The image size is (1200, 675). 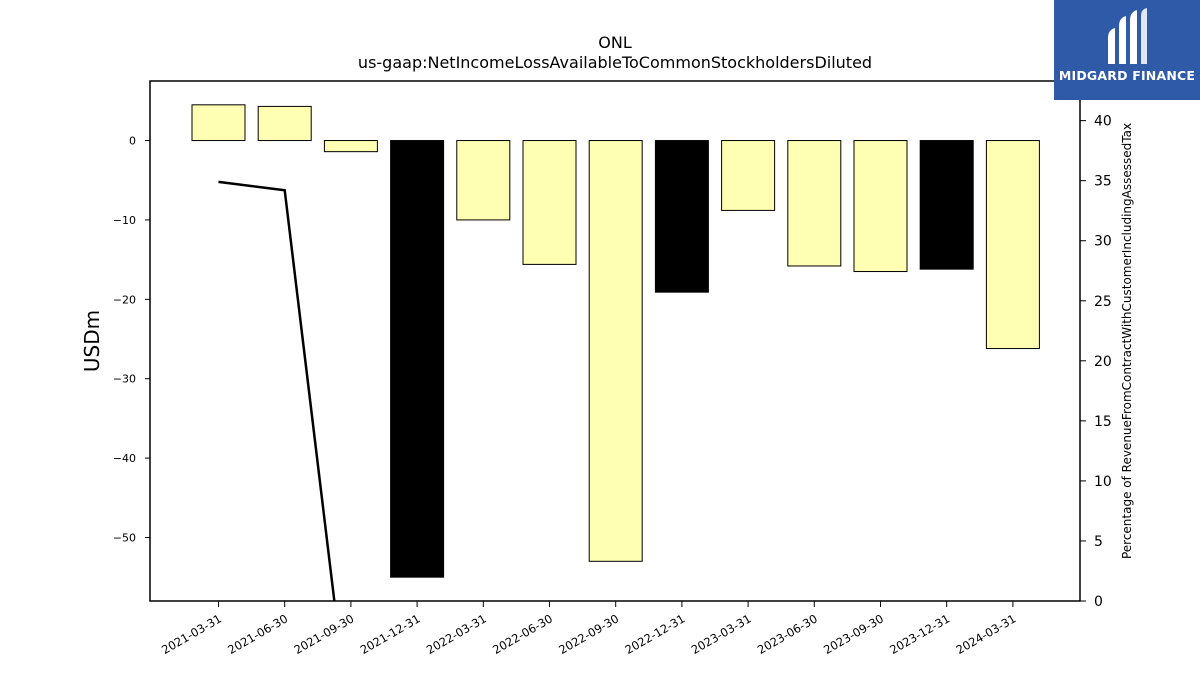 I want to click on midgard-finance-logo: MIDGARD FINANCE, so click(x=1127, y=50).